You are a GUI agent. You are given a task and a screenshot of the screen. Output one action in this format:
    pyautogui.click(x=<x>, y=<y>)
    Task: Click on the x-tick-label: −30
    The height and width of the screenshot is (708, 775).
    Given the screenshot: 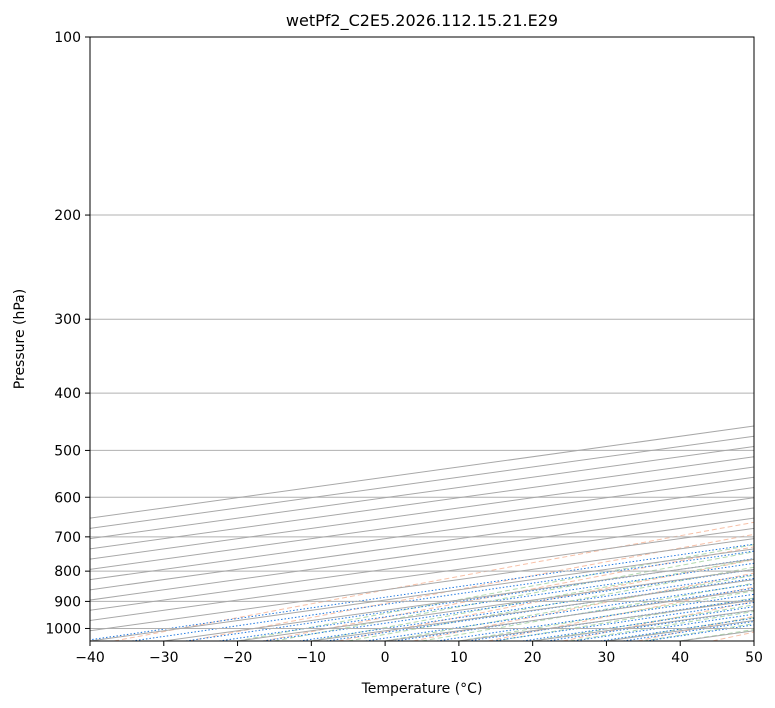 What is the action you would take?
    pyautogui.click(x=164, y=658)
    